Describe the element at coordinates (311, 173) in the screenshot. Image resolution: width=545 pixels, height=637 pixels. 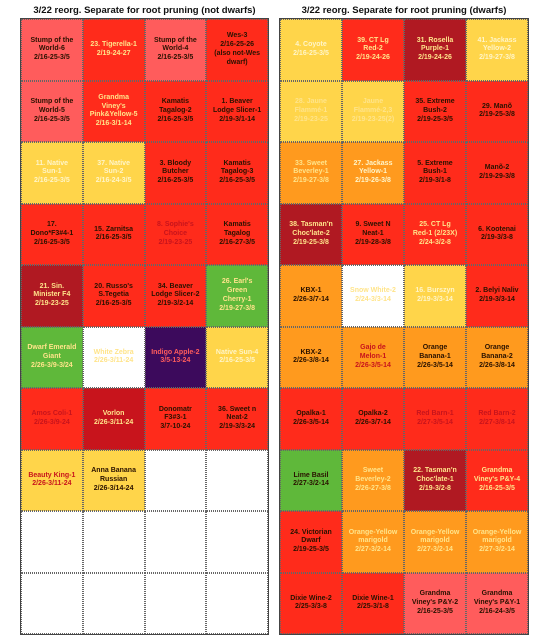
I see `plant-cell: 33. Sweet Beverley-1 2/19-27-3/8` at that location.